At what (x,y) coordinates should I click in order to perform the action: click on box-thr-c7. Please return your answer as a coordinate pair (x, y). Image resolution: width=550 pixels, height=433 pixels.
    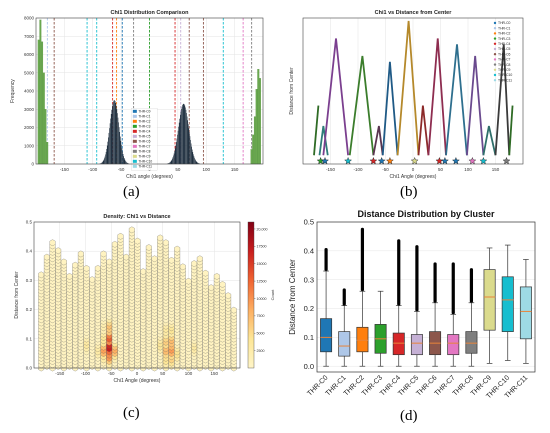
    Looking at the image, I should click on (453, 345).